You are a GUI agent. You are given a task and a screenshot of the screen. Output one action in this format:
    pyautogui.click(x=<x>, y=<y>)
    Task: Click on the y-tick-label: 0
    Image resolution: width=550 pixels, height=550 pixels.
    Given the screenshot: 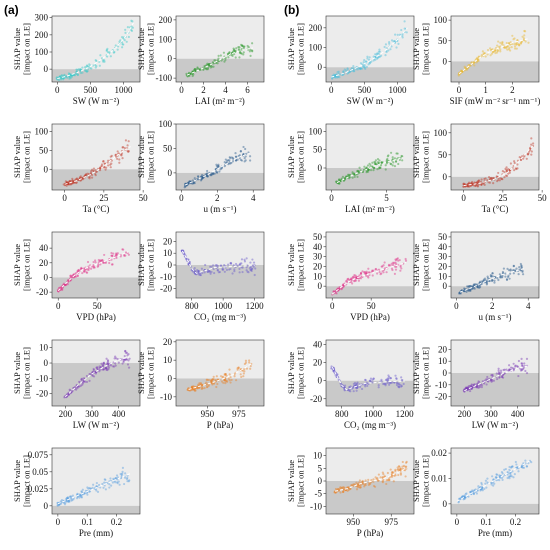 What is the action you would take?
    pyautogui.click(x=170, y=379)
    